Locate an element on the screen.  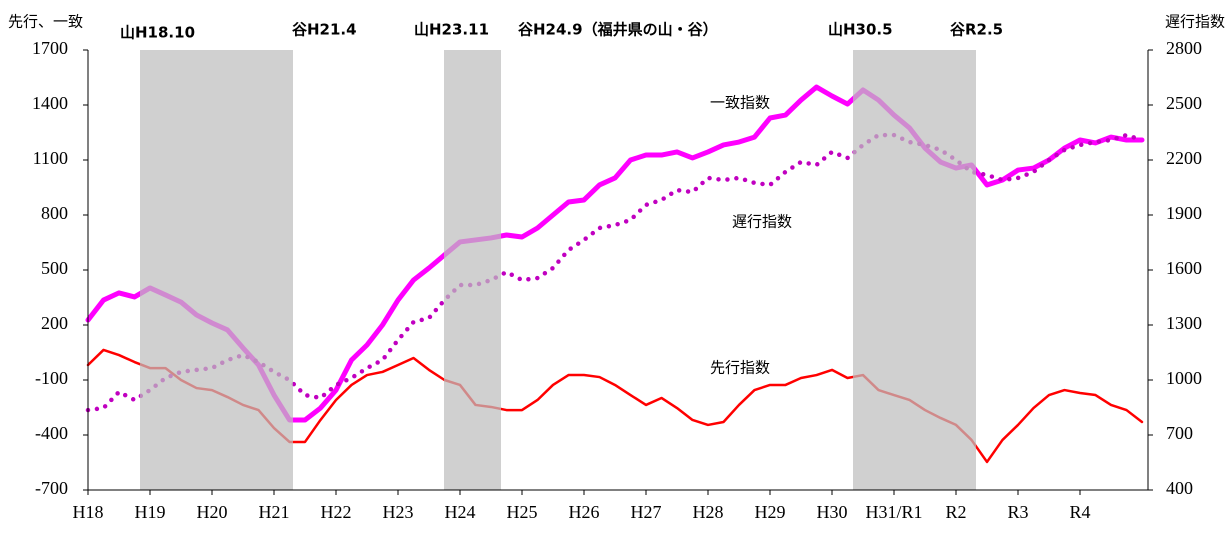
x-tick-label: H28 is located at coordinates (708, 512).